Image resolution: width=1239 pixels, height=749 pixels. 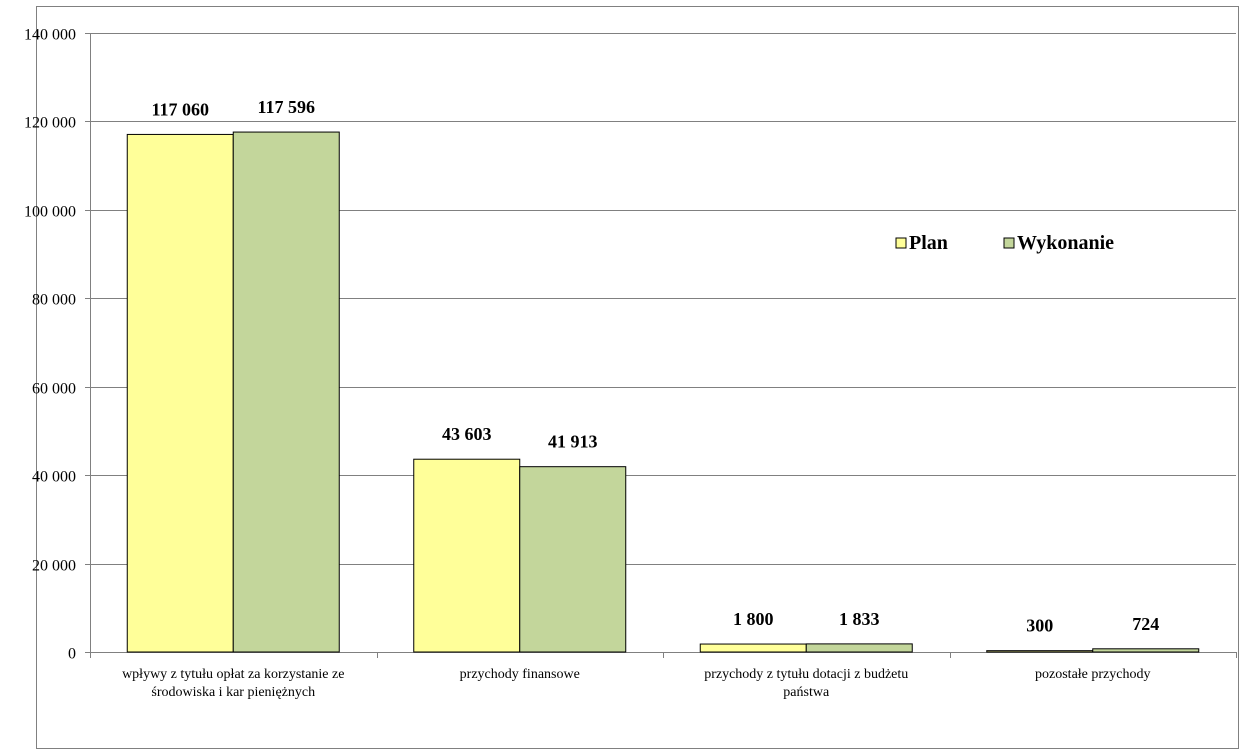 I want to click on y-tick-label: 40 000, so click(x=54, y=477).